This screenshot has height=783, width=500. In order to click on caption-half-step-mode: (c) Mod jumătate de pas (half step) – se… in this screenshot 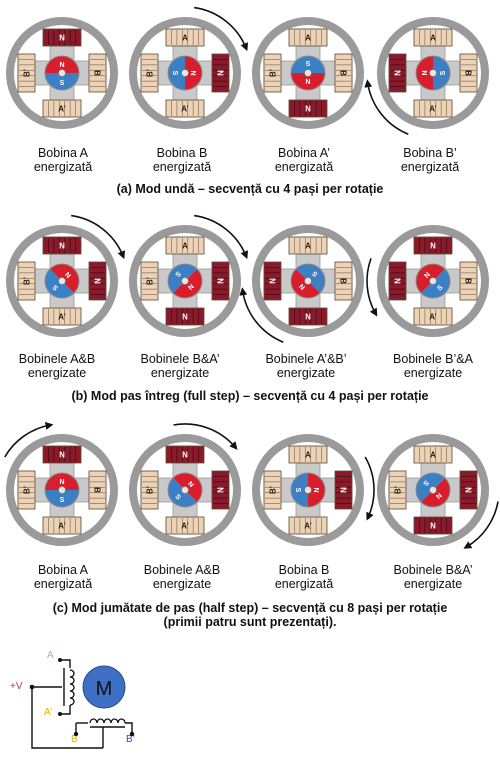, I will do `click(250, 608)`.